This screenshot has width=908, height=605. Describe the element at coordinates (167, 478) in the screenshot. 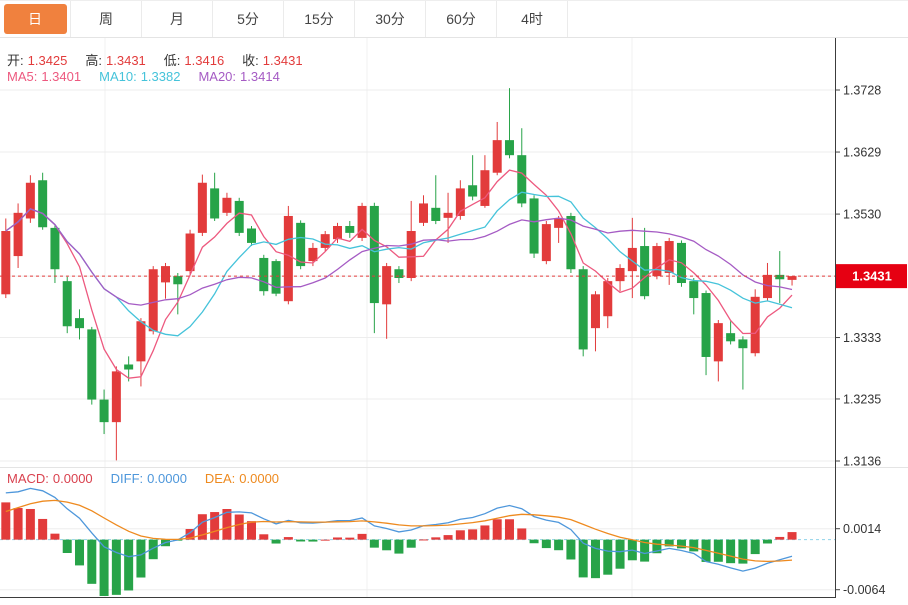

I see `macd-field-1-value: 0.0000` at that location.